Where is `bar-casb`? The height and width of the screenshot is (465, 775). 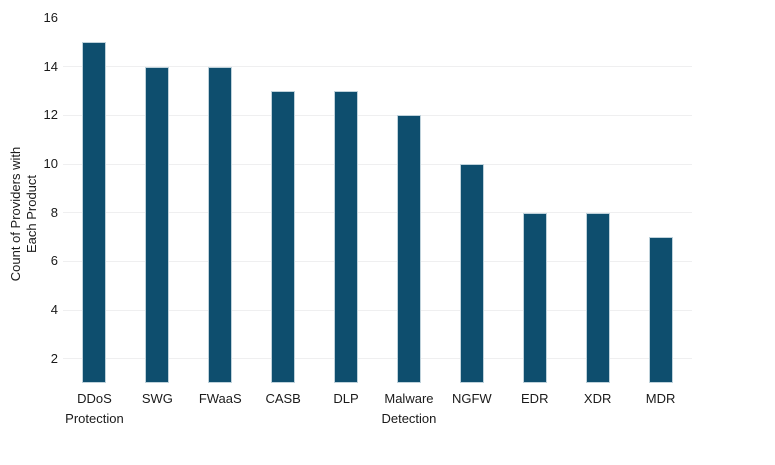 bar-casb is located at coordinates (283, 237).